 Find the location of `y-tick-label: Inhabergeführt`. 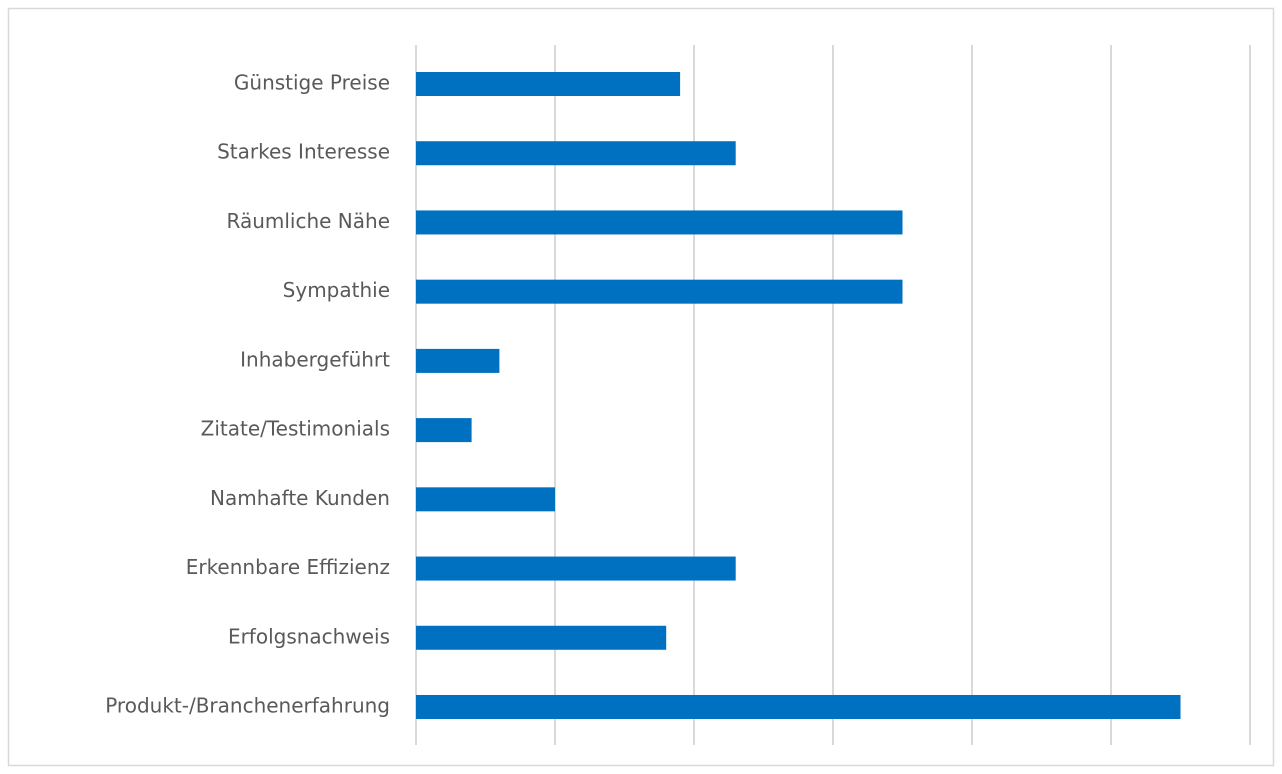

y-tick-label: Inhabergeführt is located at coordinates (315, 359).